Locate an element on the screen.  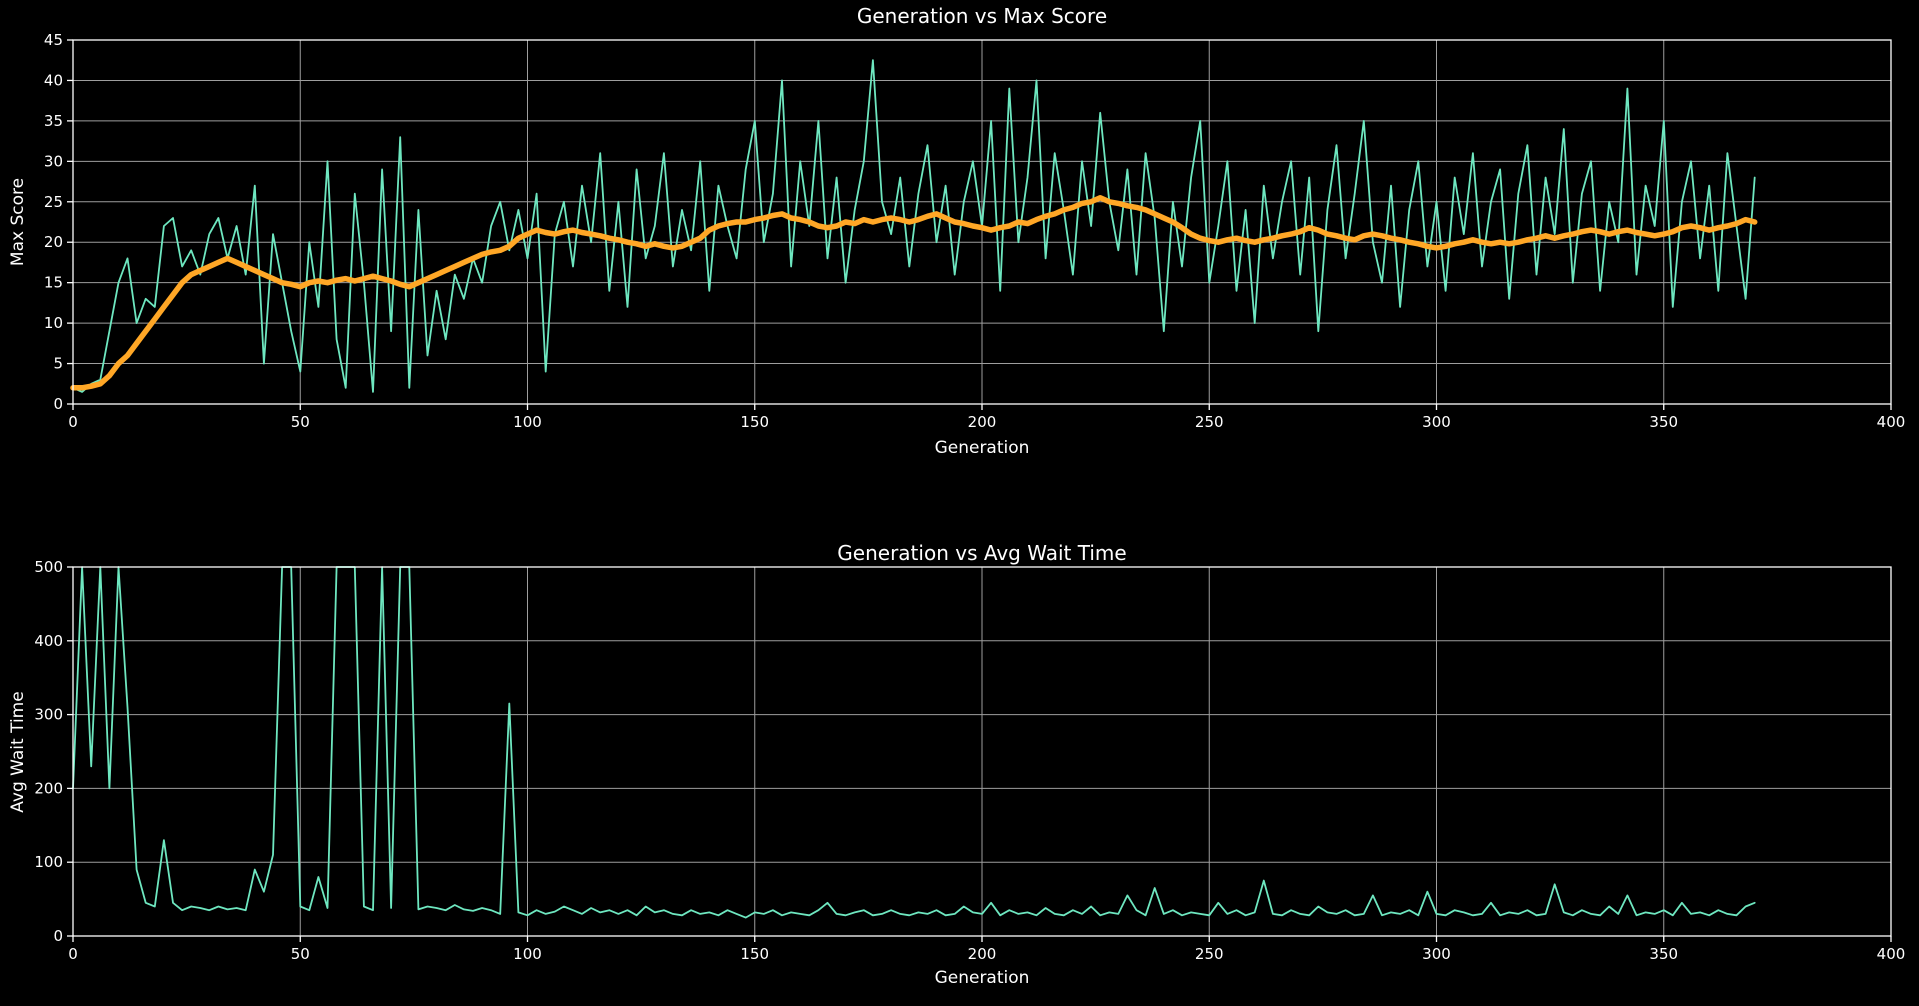
y-tick-label: 35 is located at coordinates (53, 121).